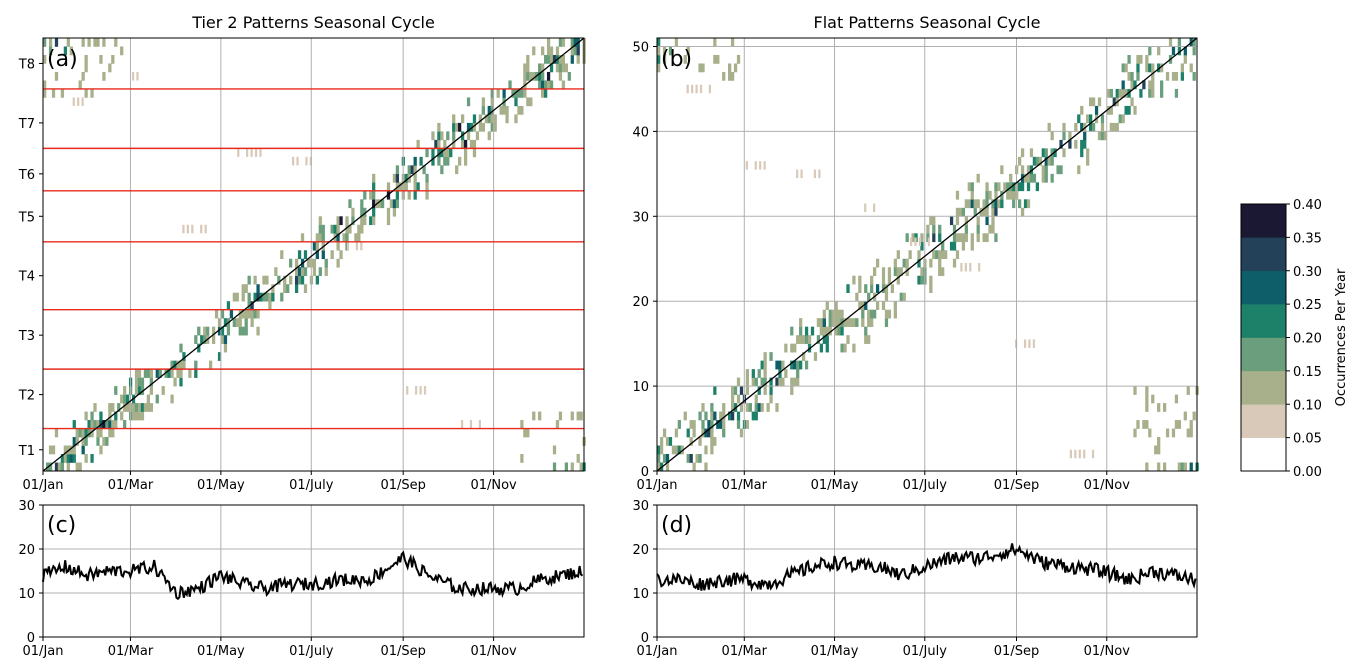 This screenshot has width=1349, height=663. Describe the element at coordinates (26, 124) in the screenshot. I see `a-ytick-label-6: T7` at that location.